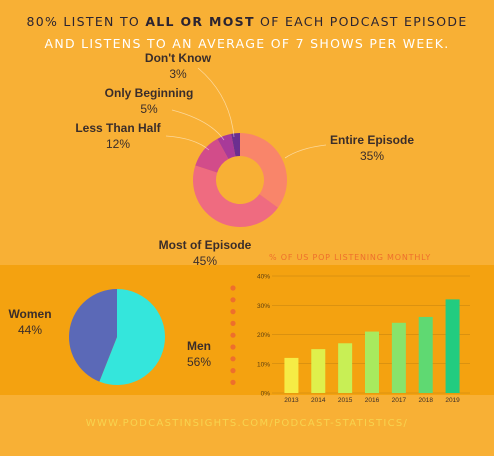  I want to click on bar-2014, so click(318, 371).